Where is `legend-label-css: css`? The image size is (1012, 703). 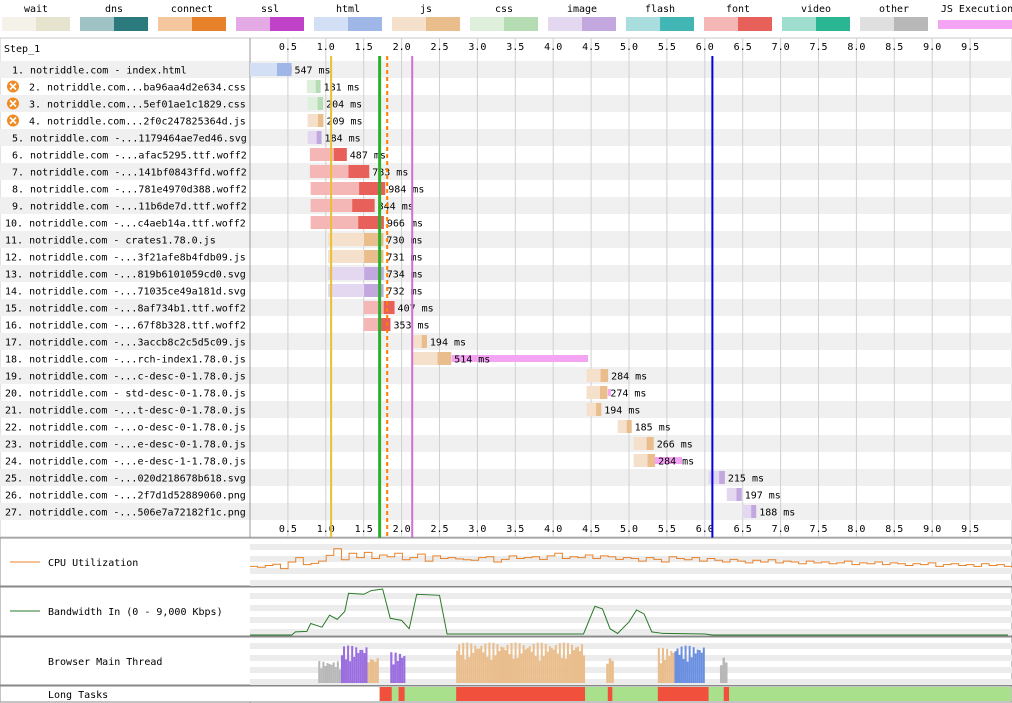 legend-label-css: css is located at coordinates (504, 9).